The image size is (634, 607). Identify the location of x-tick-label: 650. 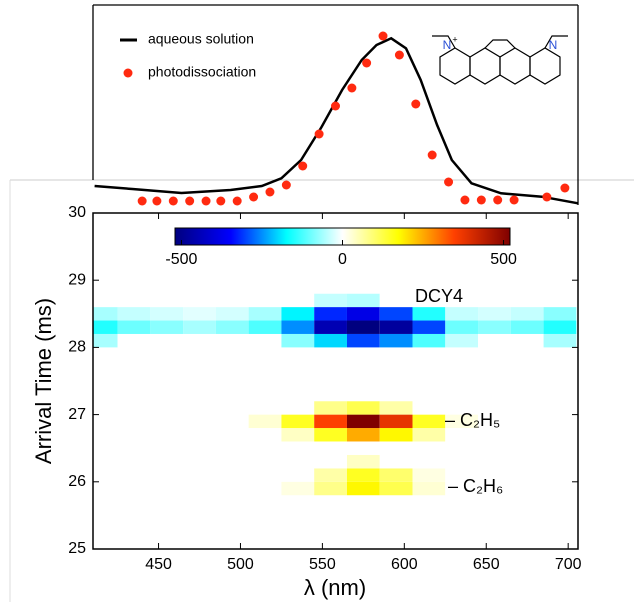
(486, 564).